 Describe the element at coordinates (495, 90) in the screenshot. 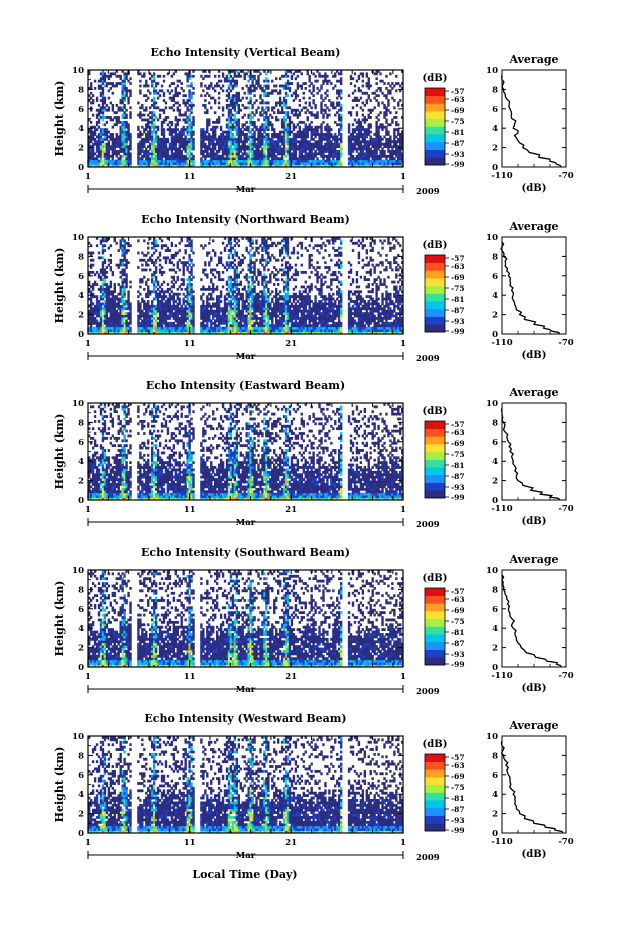

I see `average-y-tick-label: 8` at that location.